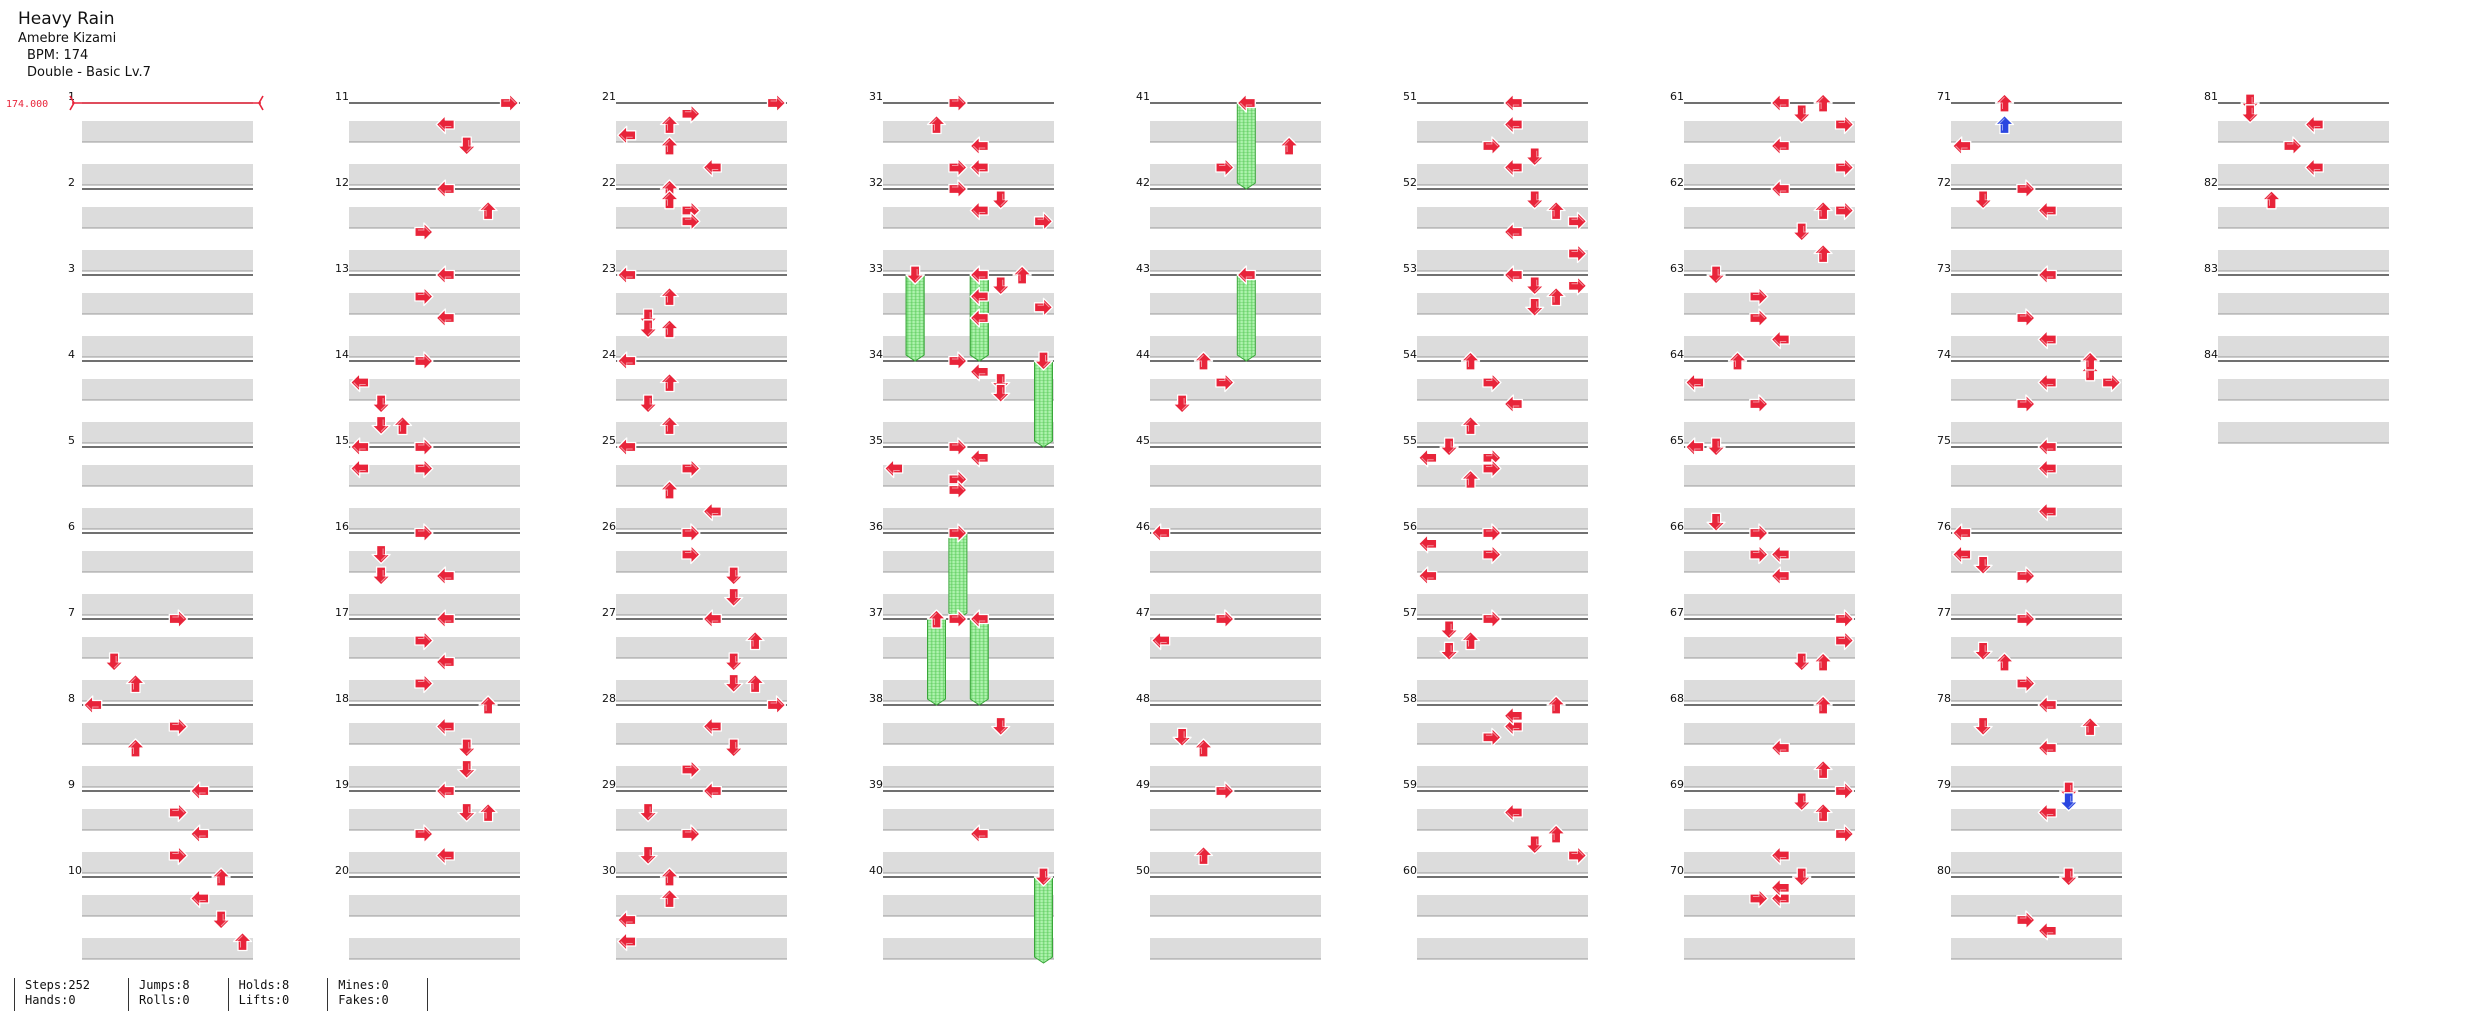  What do you see at coordinates (342, 354) in the screenshot?
I see `measure-number: 14` at bounding box center [342, 354].